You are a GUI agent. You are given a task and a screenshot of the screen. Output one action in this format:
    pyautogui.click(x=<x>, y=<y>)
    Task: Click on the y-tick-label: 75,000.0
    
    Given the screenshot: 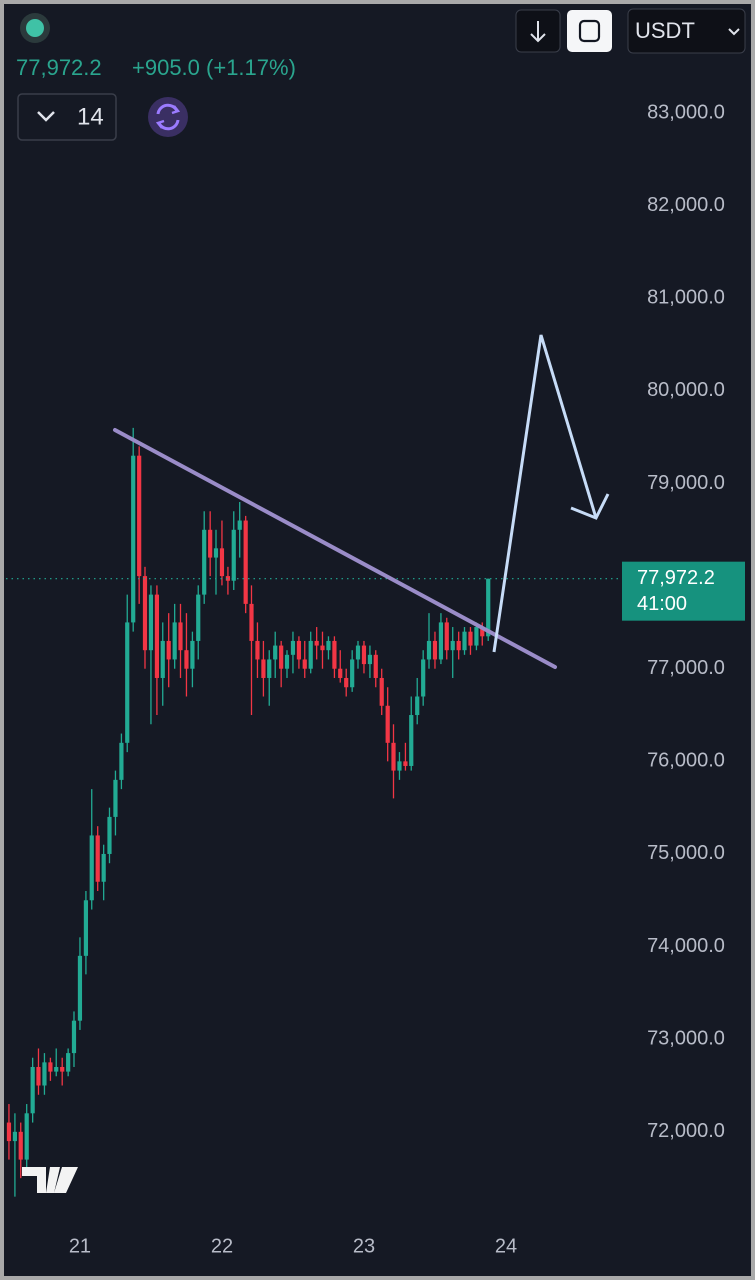 What is the action you would take?
    pyautogui.click(x=686, y=853)
    